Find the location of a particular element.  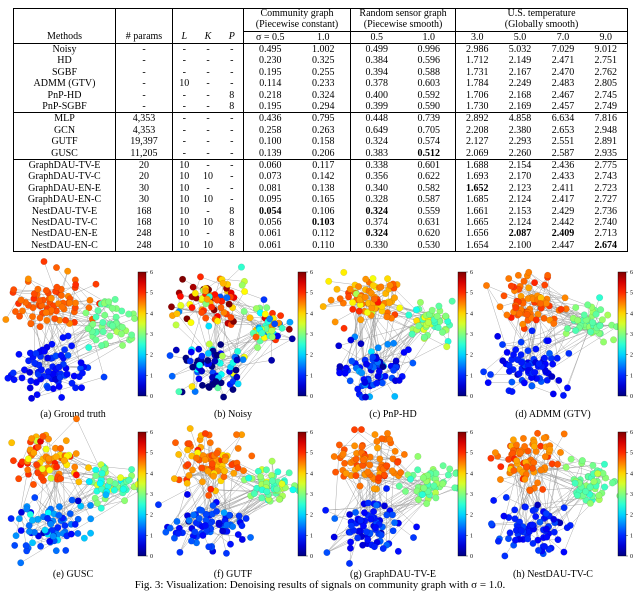

group-header-line: U.S. temperature is located at coordinates (541, 14).